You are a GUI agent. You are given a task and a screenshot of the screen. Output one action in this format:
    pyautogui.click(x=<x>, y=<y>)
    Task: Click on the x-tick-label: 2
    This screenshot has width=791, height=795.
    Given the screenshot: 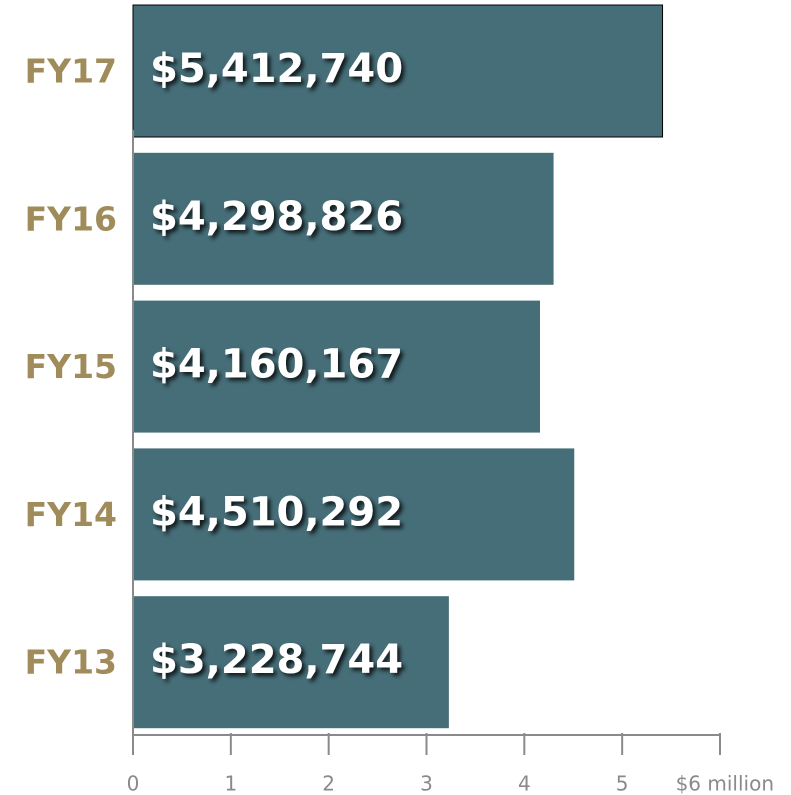 What is the action you would take?
    pyautogui.click(x=328, y=783)
    